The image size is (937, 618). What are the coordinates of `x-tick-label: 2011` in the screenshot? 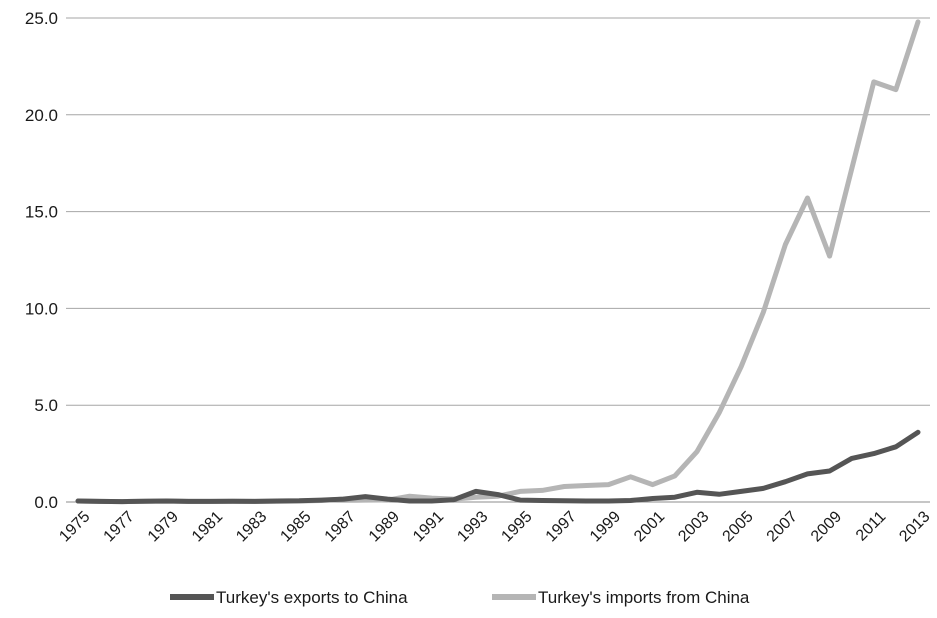 It's located at (871, 526).